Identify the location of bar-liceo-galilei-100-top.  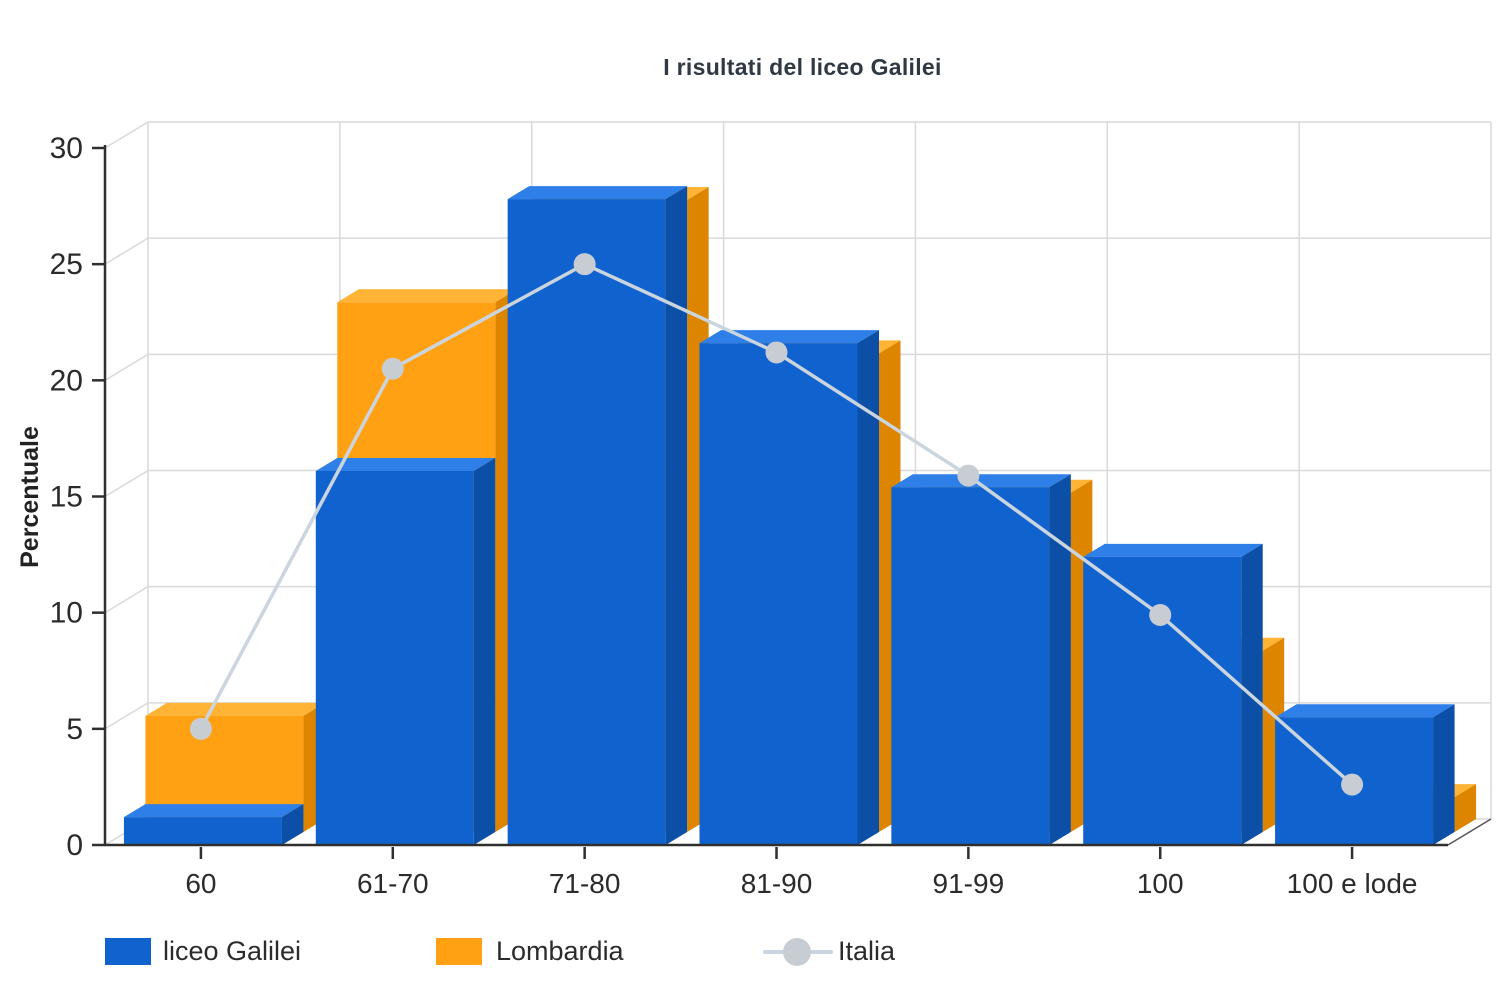
(1173, 550).